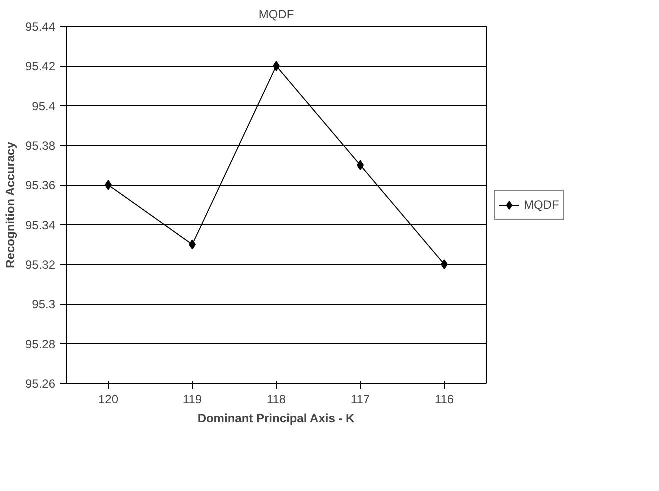  I want to click on x-tick-label: 116, so click(444, 399).